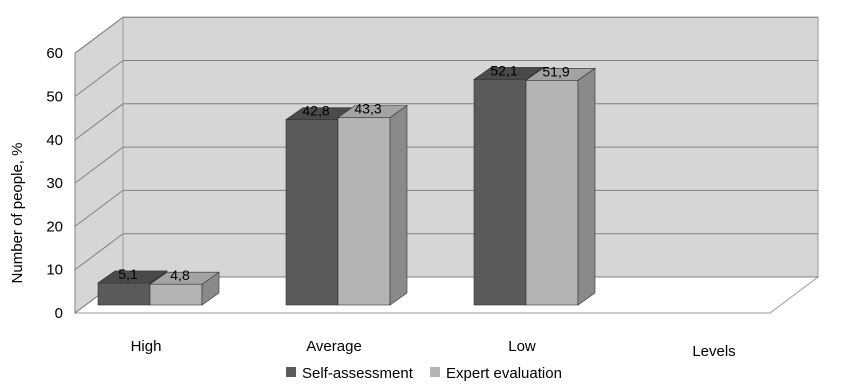 This screenshot has height=385, width=846. What do you see at coordinates (358, 373) in the screenshot?
I see `legend-label: Self-assessment` at bounding box center [358, 373].